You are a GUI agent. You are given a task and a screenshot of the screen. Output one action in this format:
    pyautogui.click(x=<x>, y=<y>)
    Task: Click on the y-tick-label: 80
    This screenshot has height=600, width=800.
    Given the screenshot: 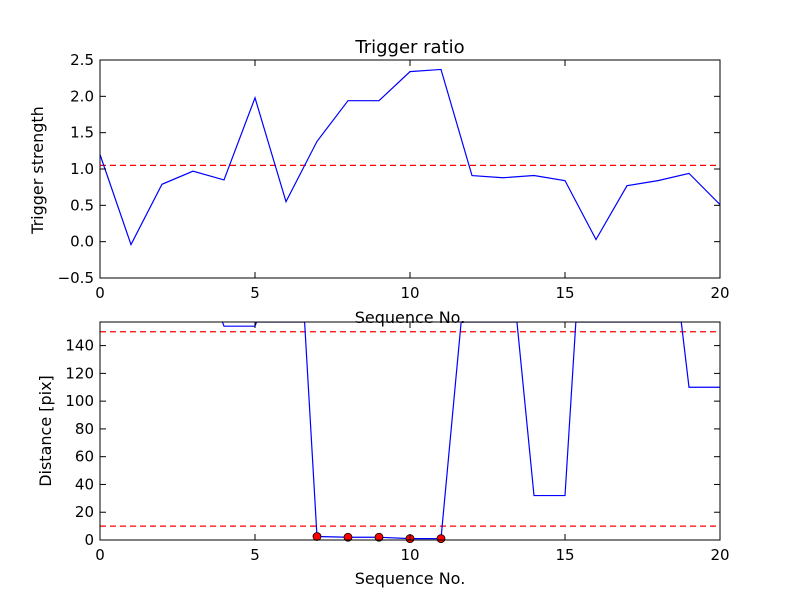 What is the action you would take?
    pyautogui.click(x=84, y=429)
    